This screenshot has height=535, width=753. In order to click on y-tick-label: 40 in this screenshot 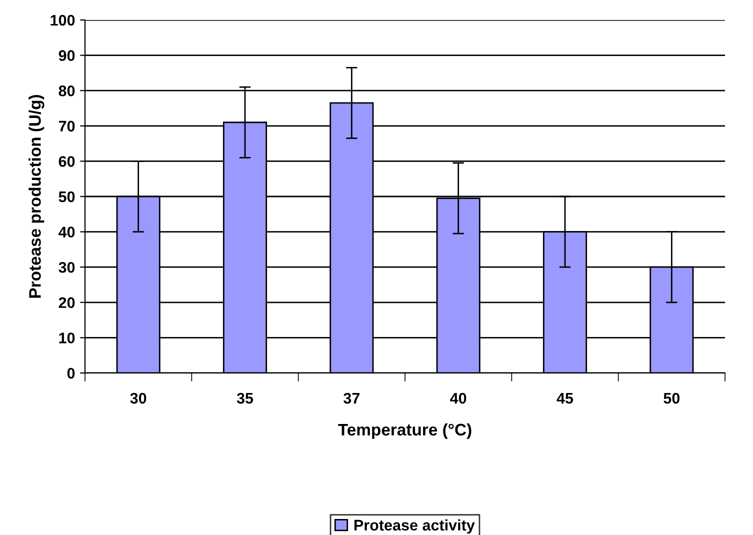, I will do `click(66, 232)`.